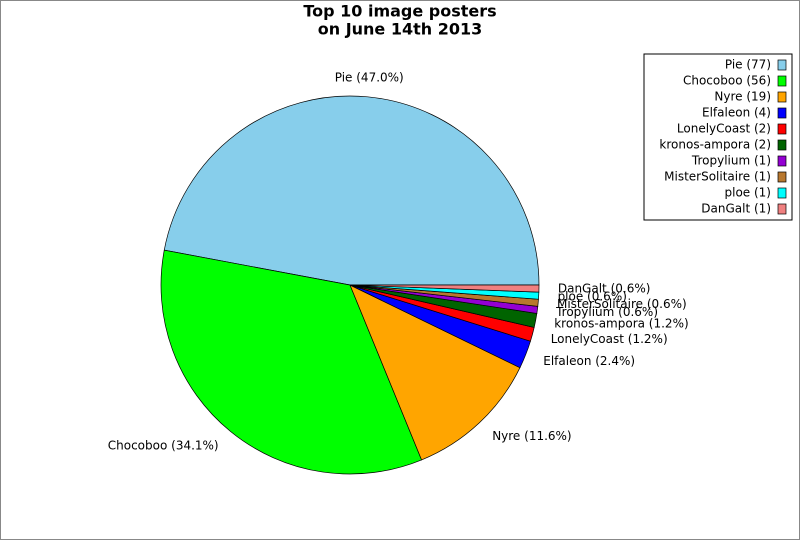  I want to click on legend-label: DanGalt (1), so click(736, 209).